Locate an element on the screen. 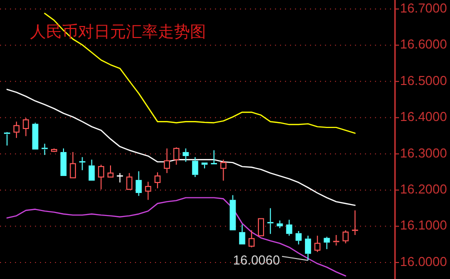 This screenshot has height=279, width=450. y-tick-label: 16.1000 is located at coordinates (423, 225).